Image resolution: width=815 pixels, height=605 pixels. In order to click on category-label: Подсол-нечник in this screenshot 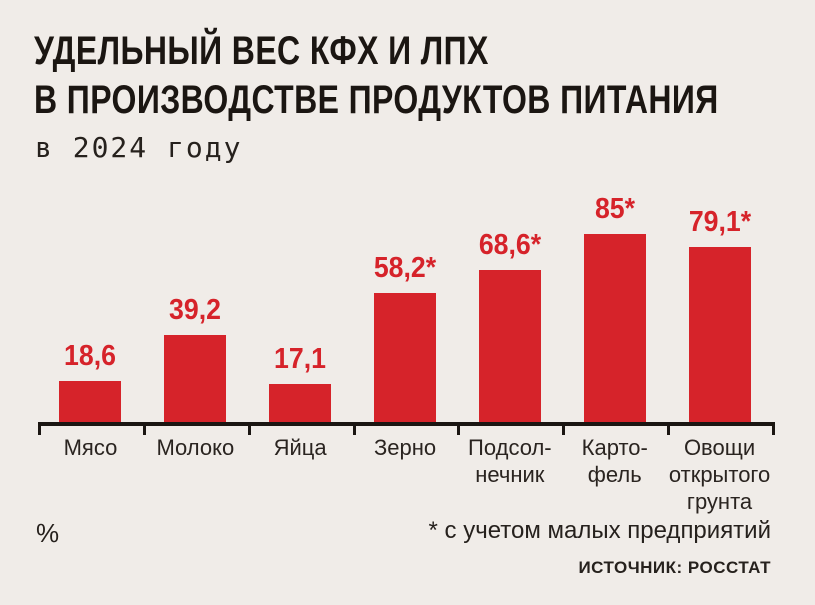, I will do `click(509, 461)`.